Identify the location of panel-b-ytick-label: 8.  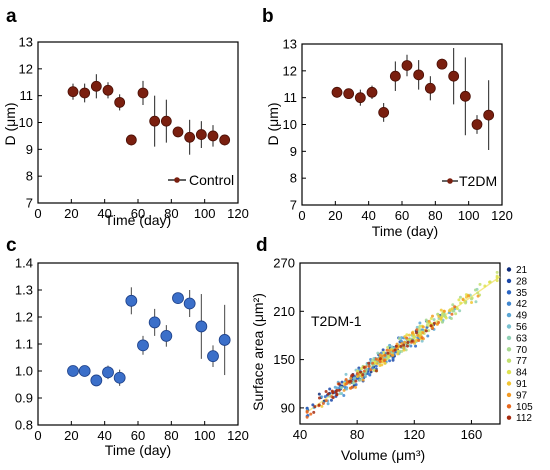
(293, 178).